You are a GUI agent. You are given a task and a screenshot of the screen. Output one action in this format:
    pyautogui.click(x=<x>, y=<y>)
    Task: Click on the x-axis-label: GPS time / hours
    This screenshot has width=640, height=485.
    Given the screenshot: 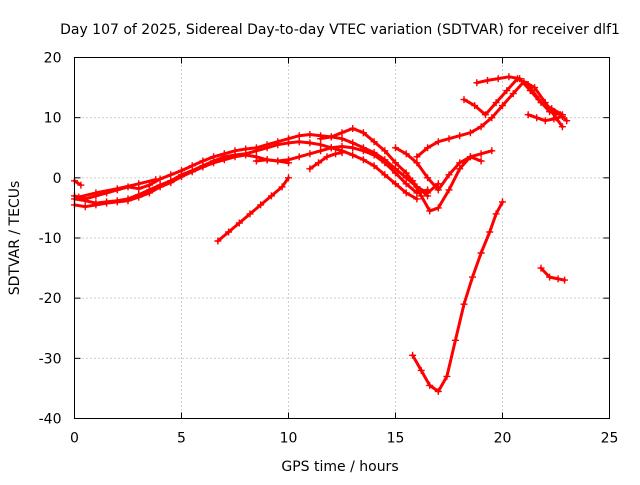 What is the action you would take?
    pyautogui.click(x=339, y=467)
    